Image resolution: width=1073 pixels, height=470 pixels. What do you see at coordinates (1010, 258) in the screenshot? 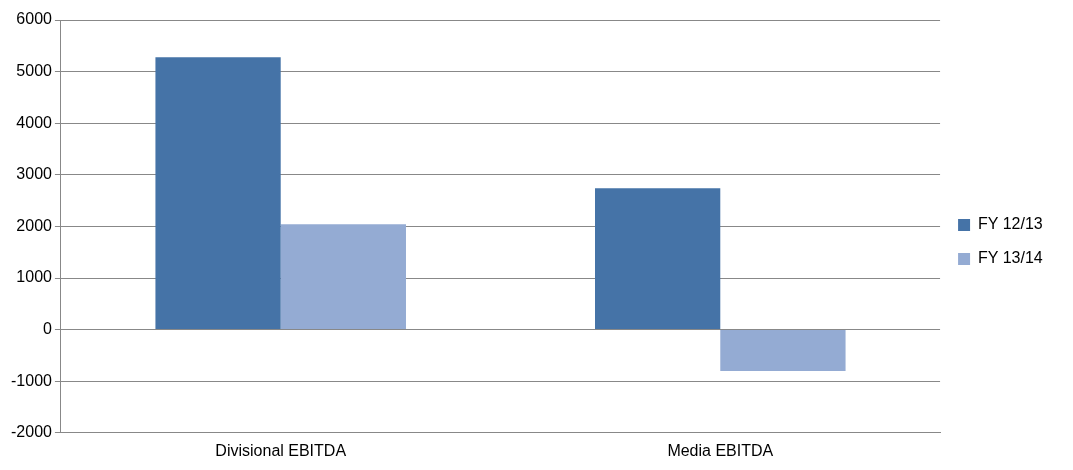
I see `legend-label: FY 13/14` at bounding box center [1010, 258].